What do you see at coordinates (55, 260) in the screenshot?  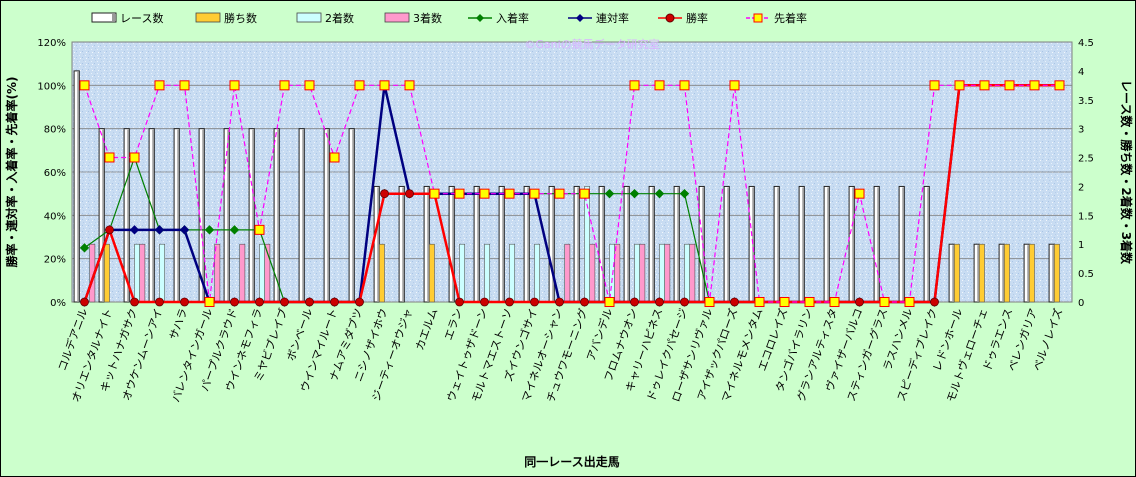 I see `y-left-tick-label: 20%` at bounding box center [55, 260].